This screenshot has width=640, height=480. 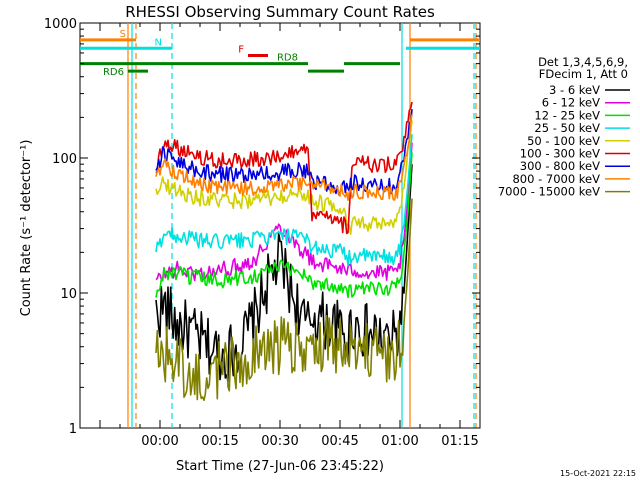 What do you see at coordinates (574, 90) in the screenshot?
I see `legend-item: 3 - 6 keV` at bounding box center [574, 90].